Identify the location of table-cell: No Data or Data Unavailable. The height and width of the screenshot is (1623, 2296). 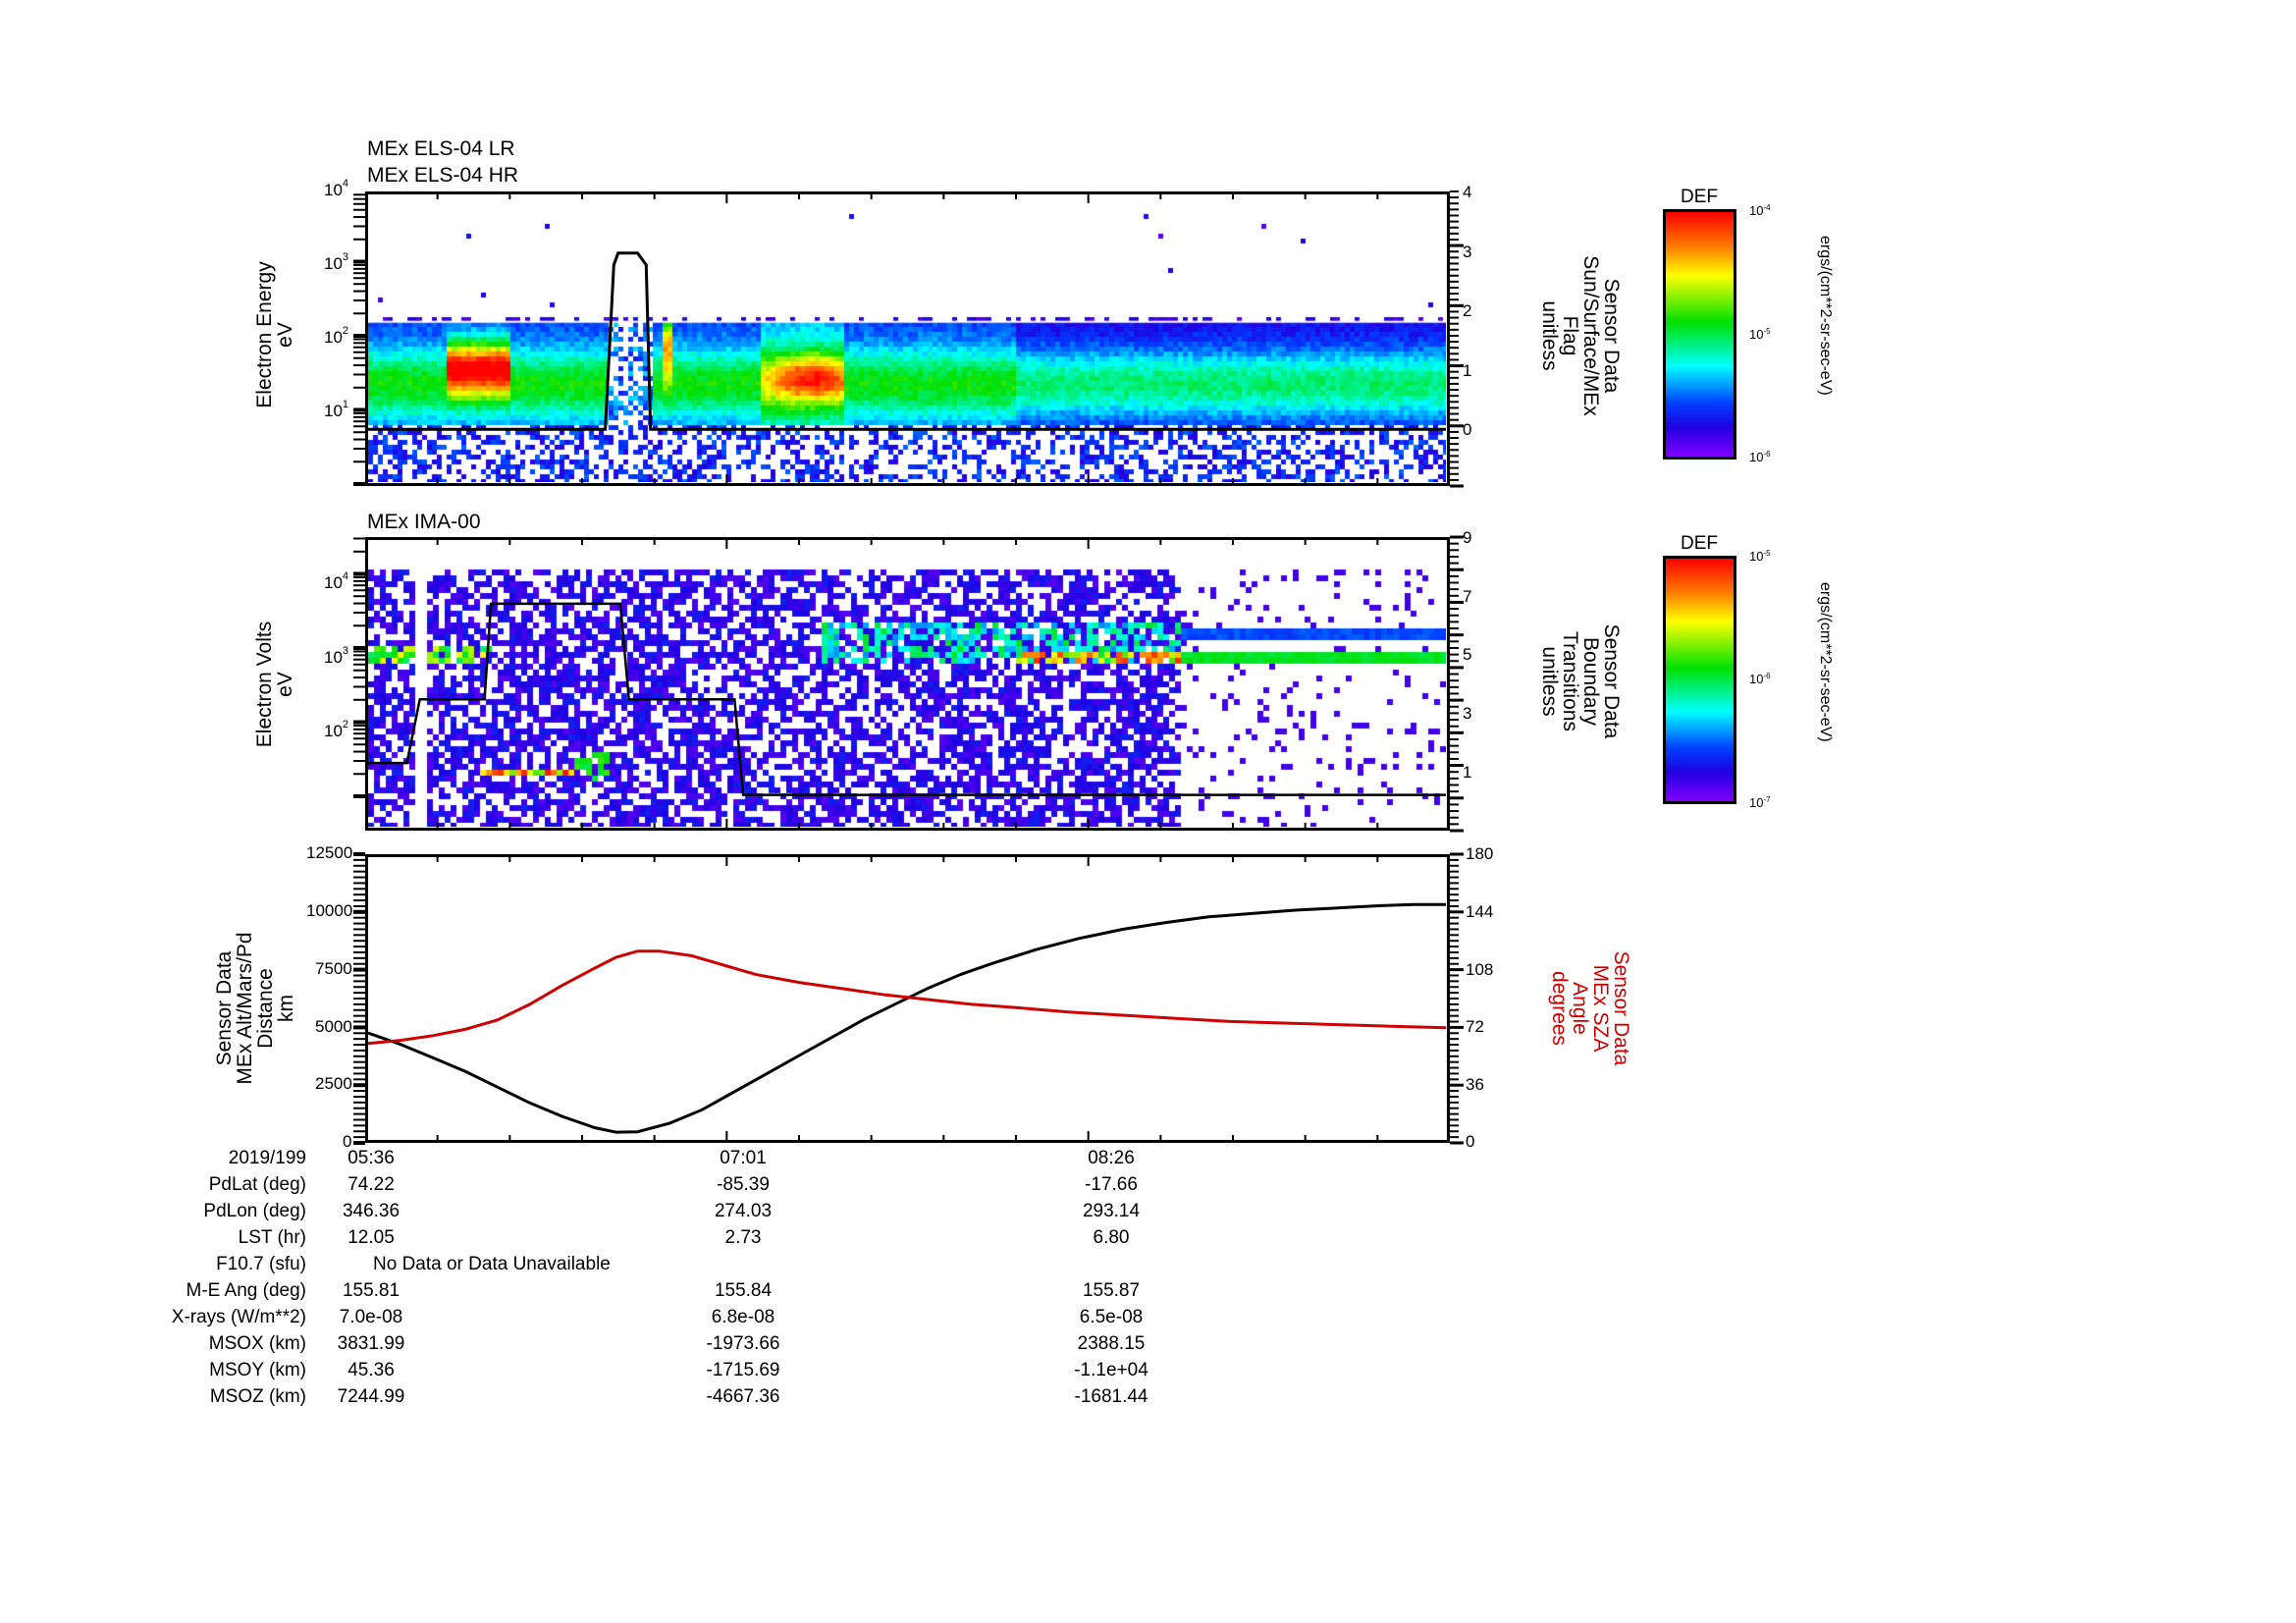
(492, 1264).